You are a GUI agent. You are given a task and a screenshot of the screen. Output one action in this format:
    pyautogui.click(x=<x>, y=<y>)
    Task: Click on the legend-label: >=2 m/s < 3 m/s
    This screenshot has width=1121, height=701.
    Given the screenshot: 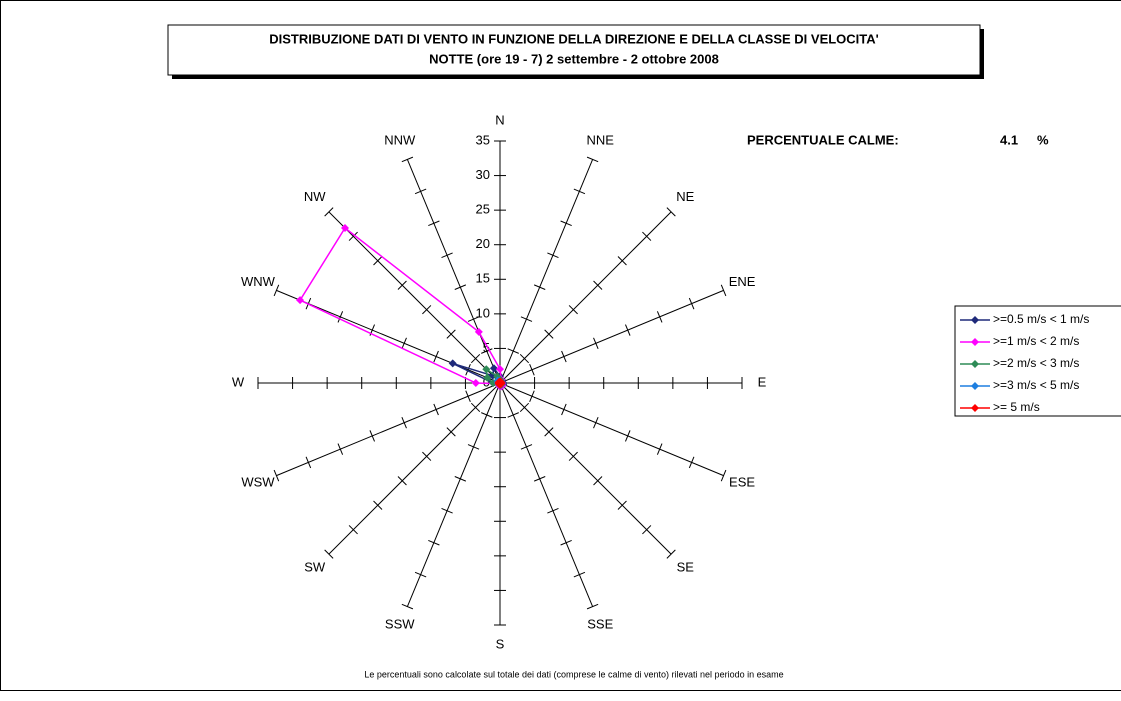 What is the action you would take?
    pyautogui.click(x=1036, y=363)
    